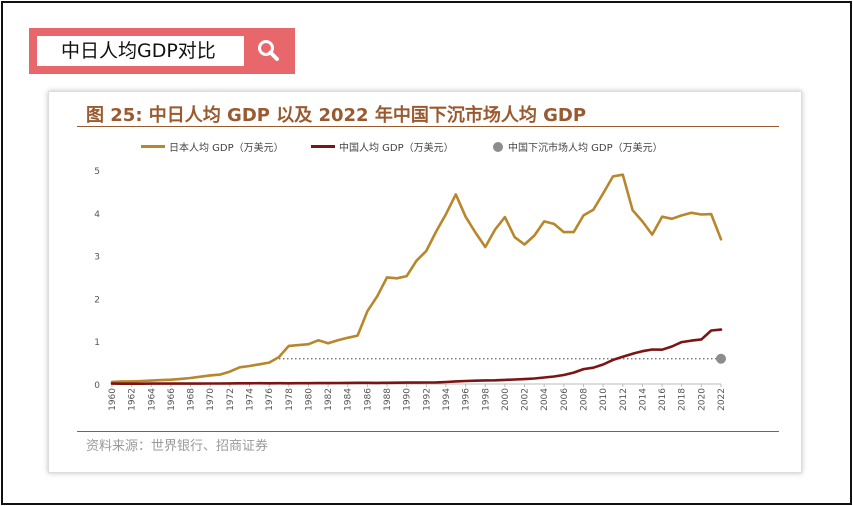  What do you see at coordinates (526, 399) in the screenshot?
I see `x-tick-label: 2002` at bounding box center [526, 399].